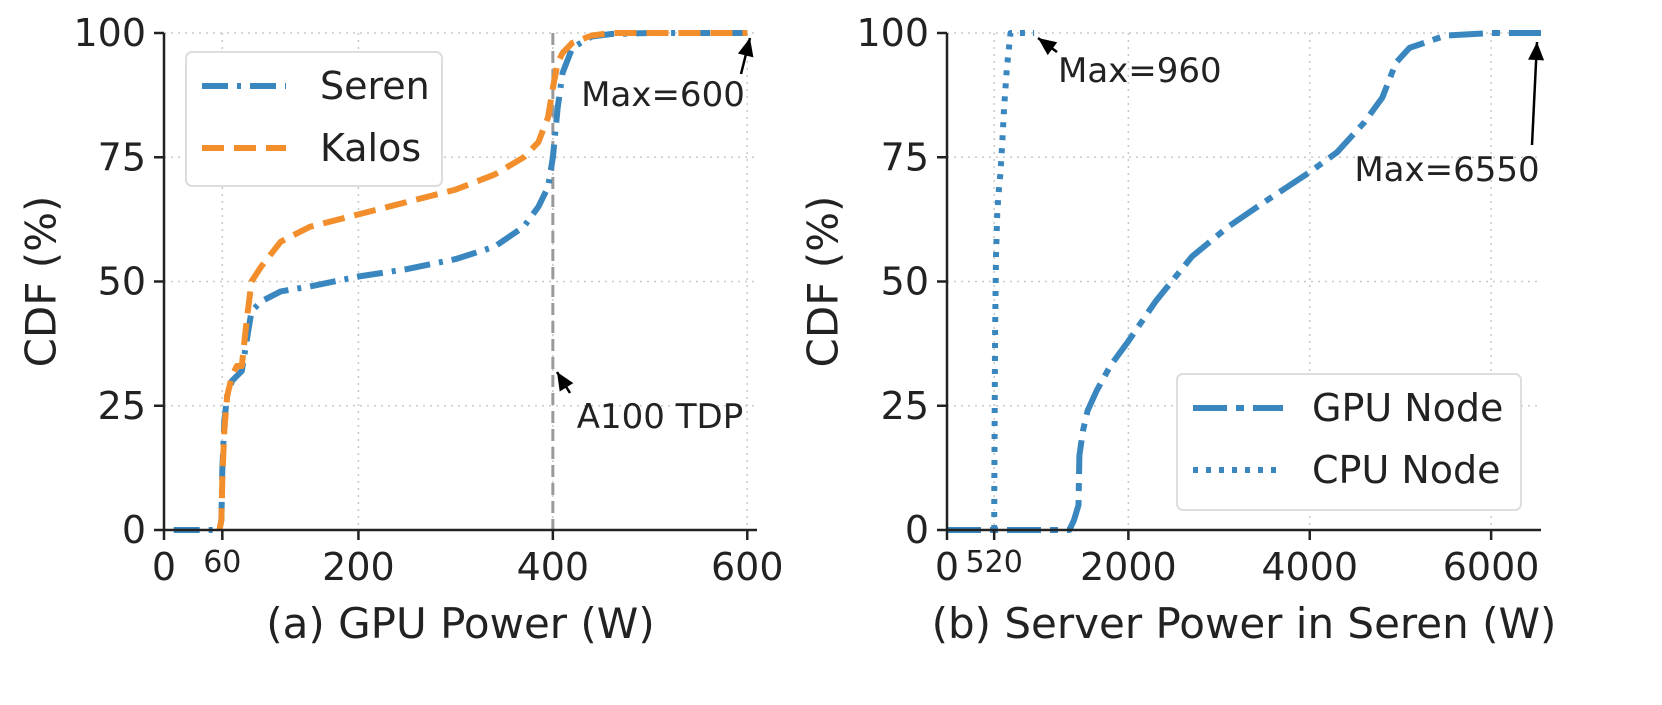 The width and height of the screenshot is (1662, 705). What do you see at coordinates (1128, 567) in the screenshot?
I see `x-tick-label: 2000` at bounding box center [1128, 567].